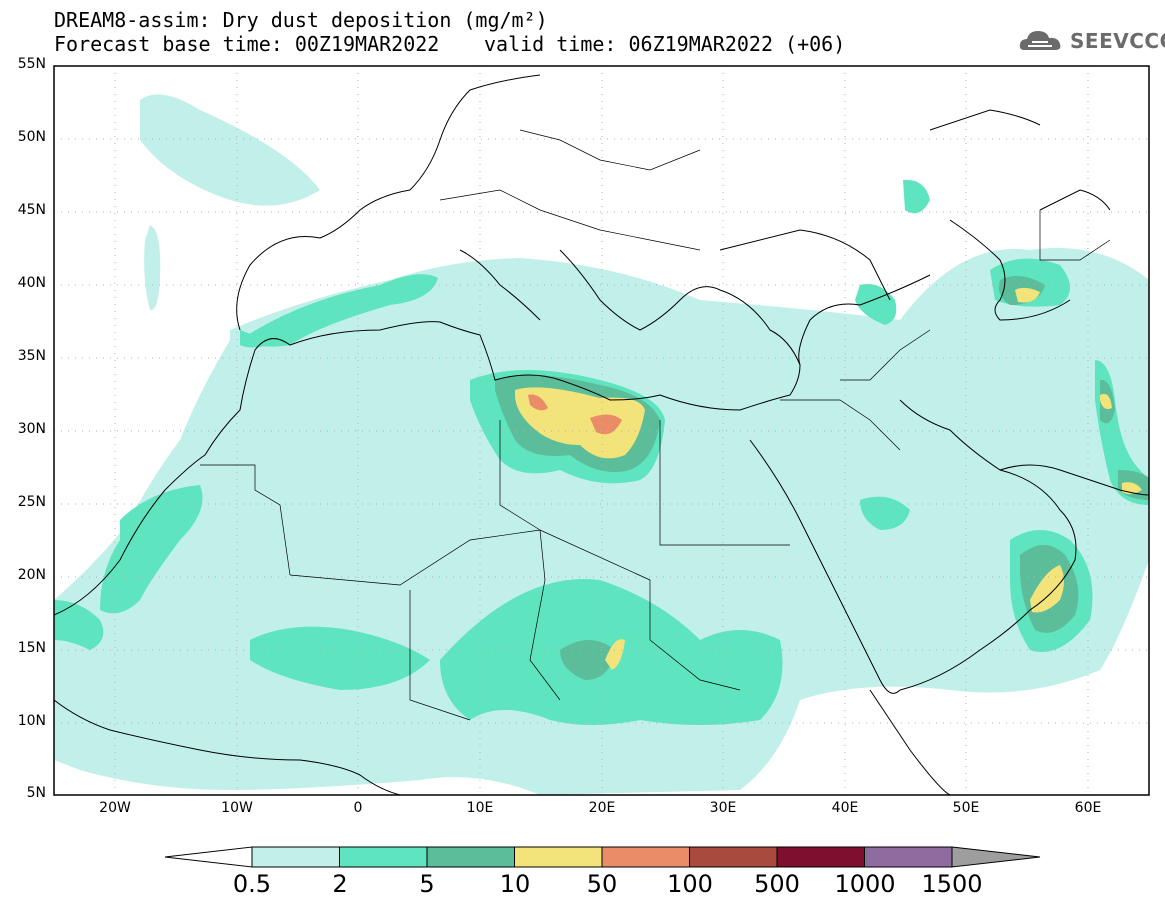  What do you see at coordinates (31, 64) in the screenshot?
I see `lat-label: 55N` at bounding box center [31, 64].